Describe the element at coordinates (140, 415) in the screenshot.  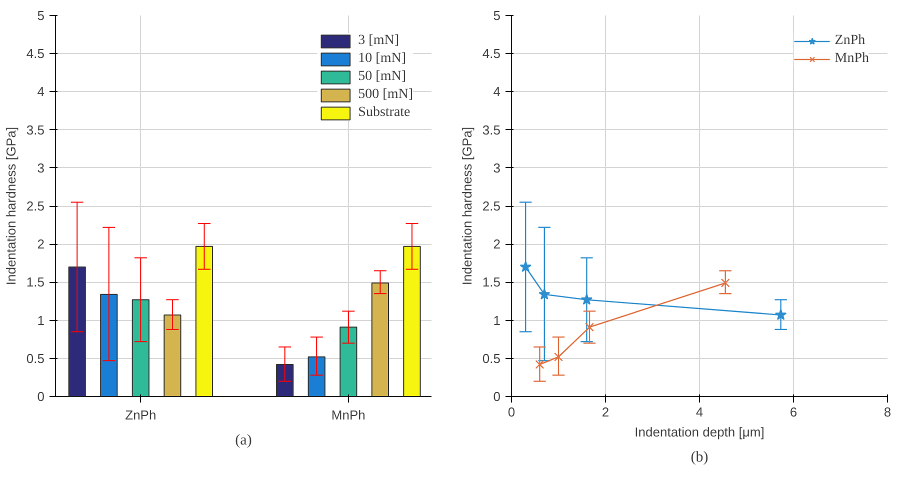
I see `x-tick-label: ZnPh` at that location.